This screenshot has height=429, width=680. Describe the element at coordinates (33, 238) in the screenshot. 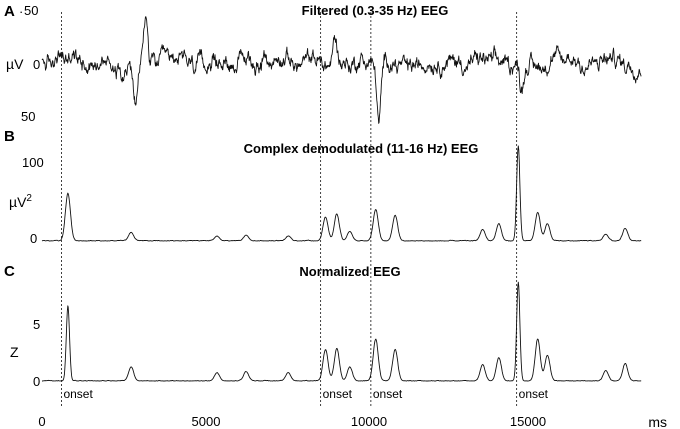

I see `panel-b-tick-0: 0` at that location.